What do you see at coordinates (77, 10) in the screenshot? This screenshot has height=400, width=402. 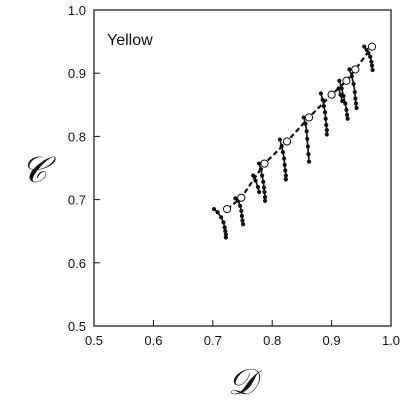 I see `y-tick-label: 1.0` at bounding box center [77, 10].